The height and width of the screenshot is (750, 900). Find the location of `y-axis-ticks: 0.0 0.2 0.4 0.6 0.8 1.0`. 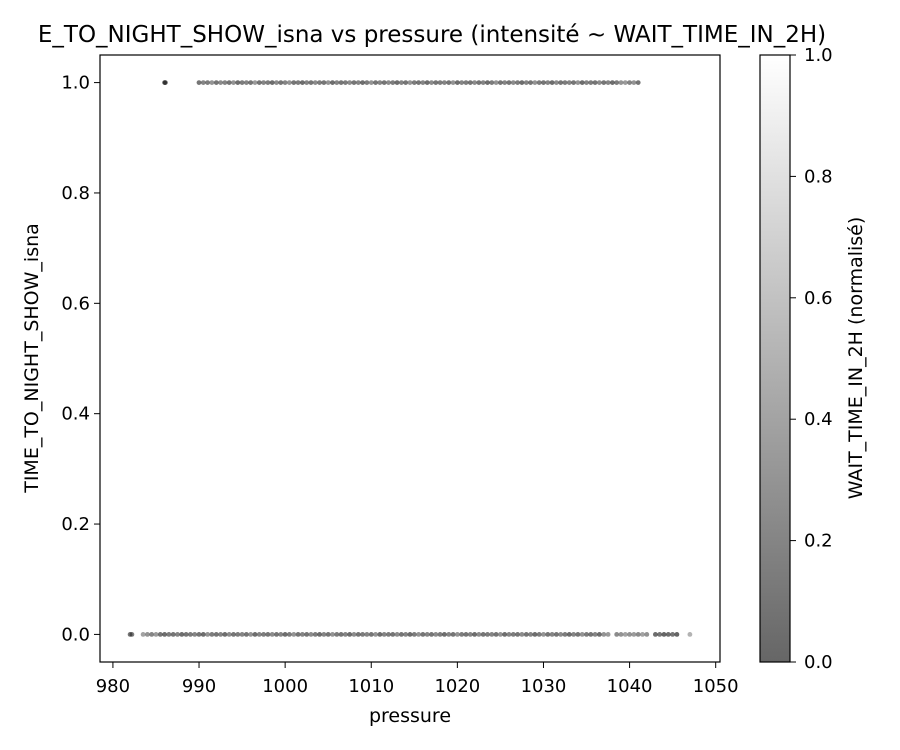

y-axis-ticks: 0.0 0.2 0.4 0.6 0.8 1.0 is located at coordinates (80, 359).